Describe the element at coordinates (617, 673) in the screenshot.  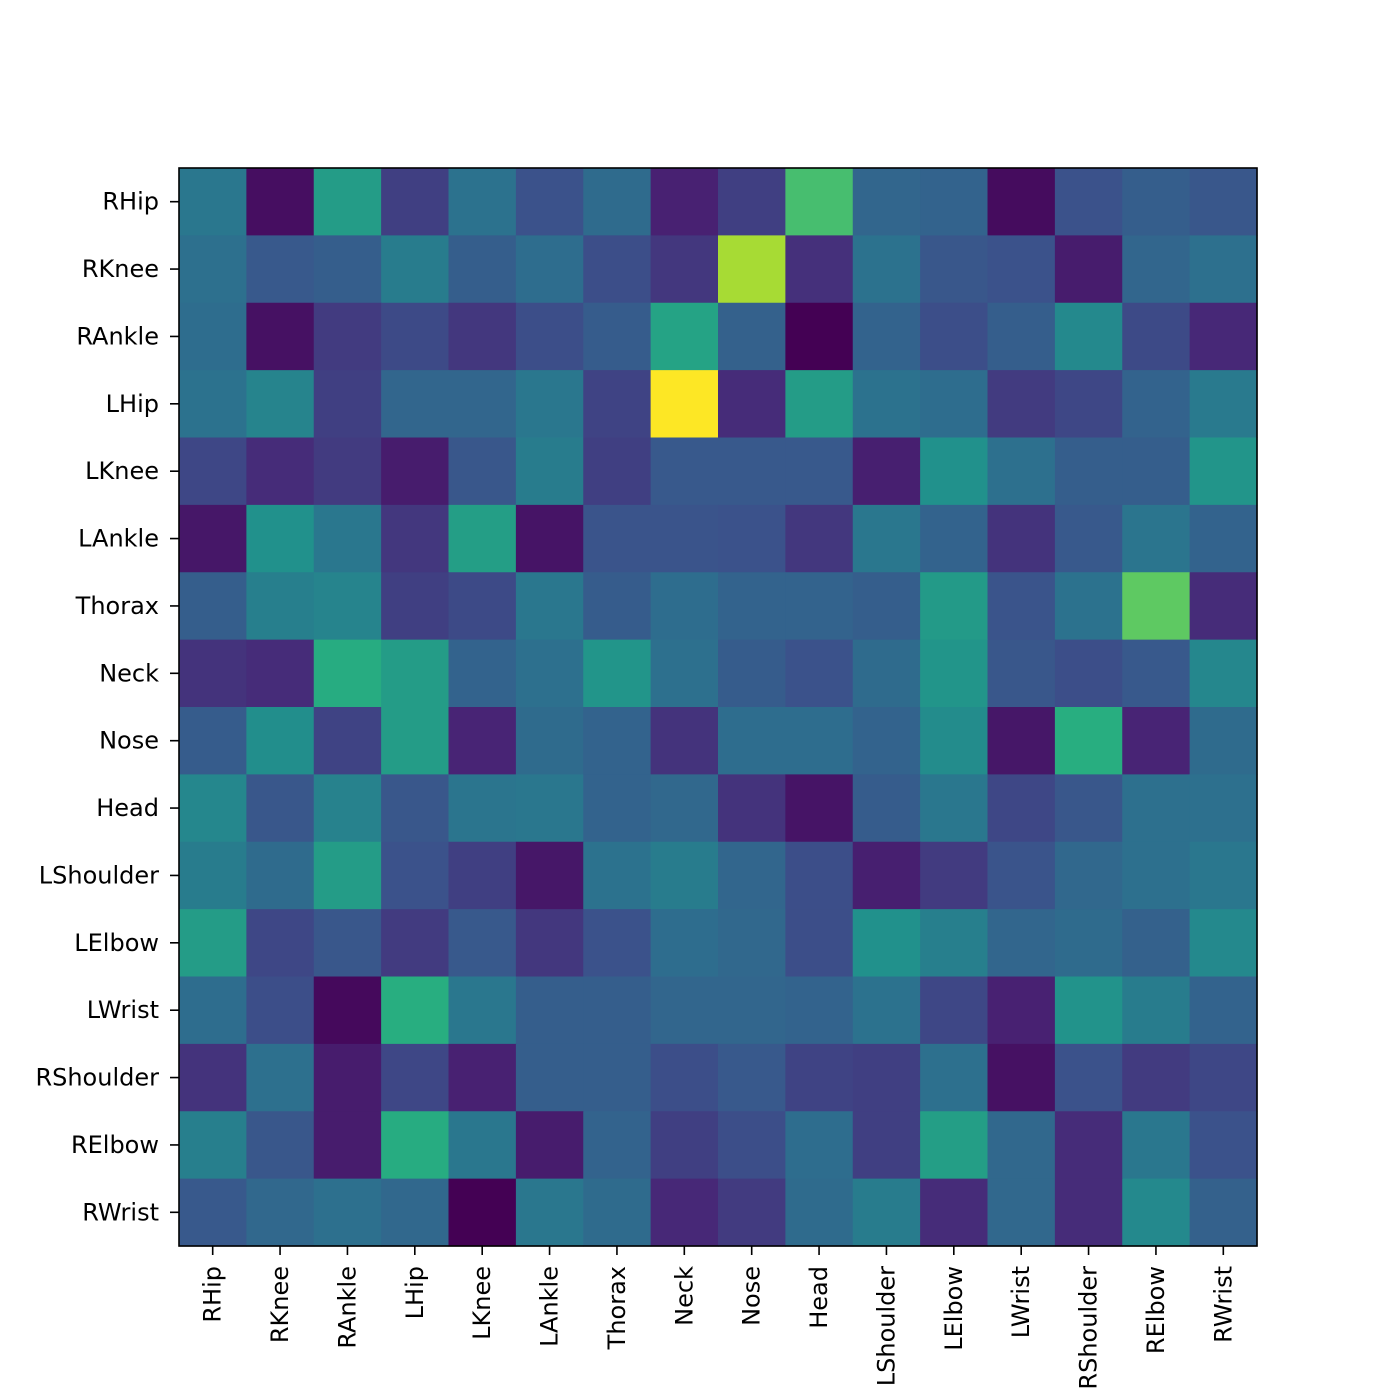
I see `heatmap-cell-neck-thorax` at that location.